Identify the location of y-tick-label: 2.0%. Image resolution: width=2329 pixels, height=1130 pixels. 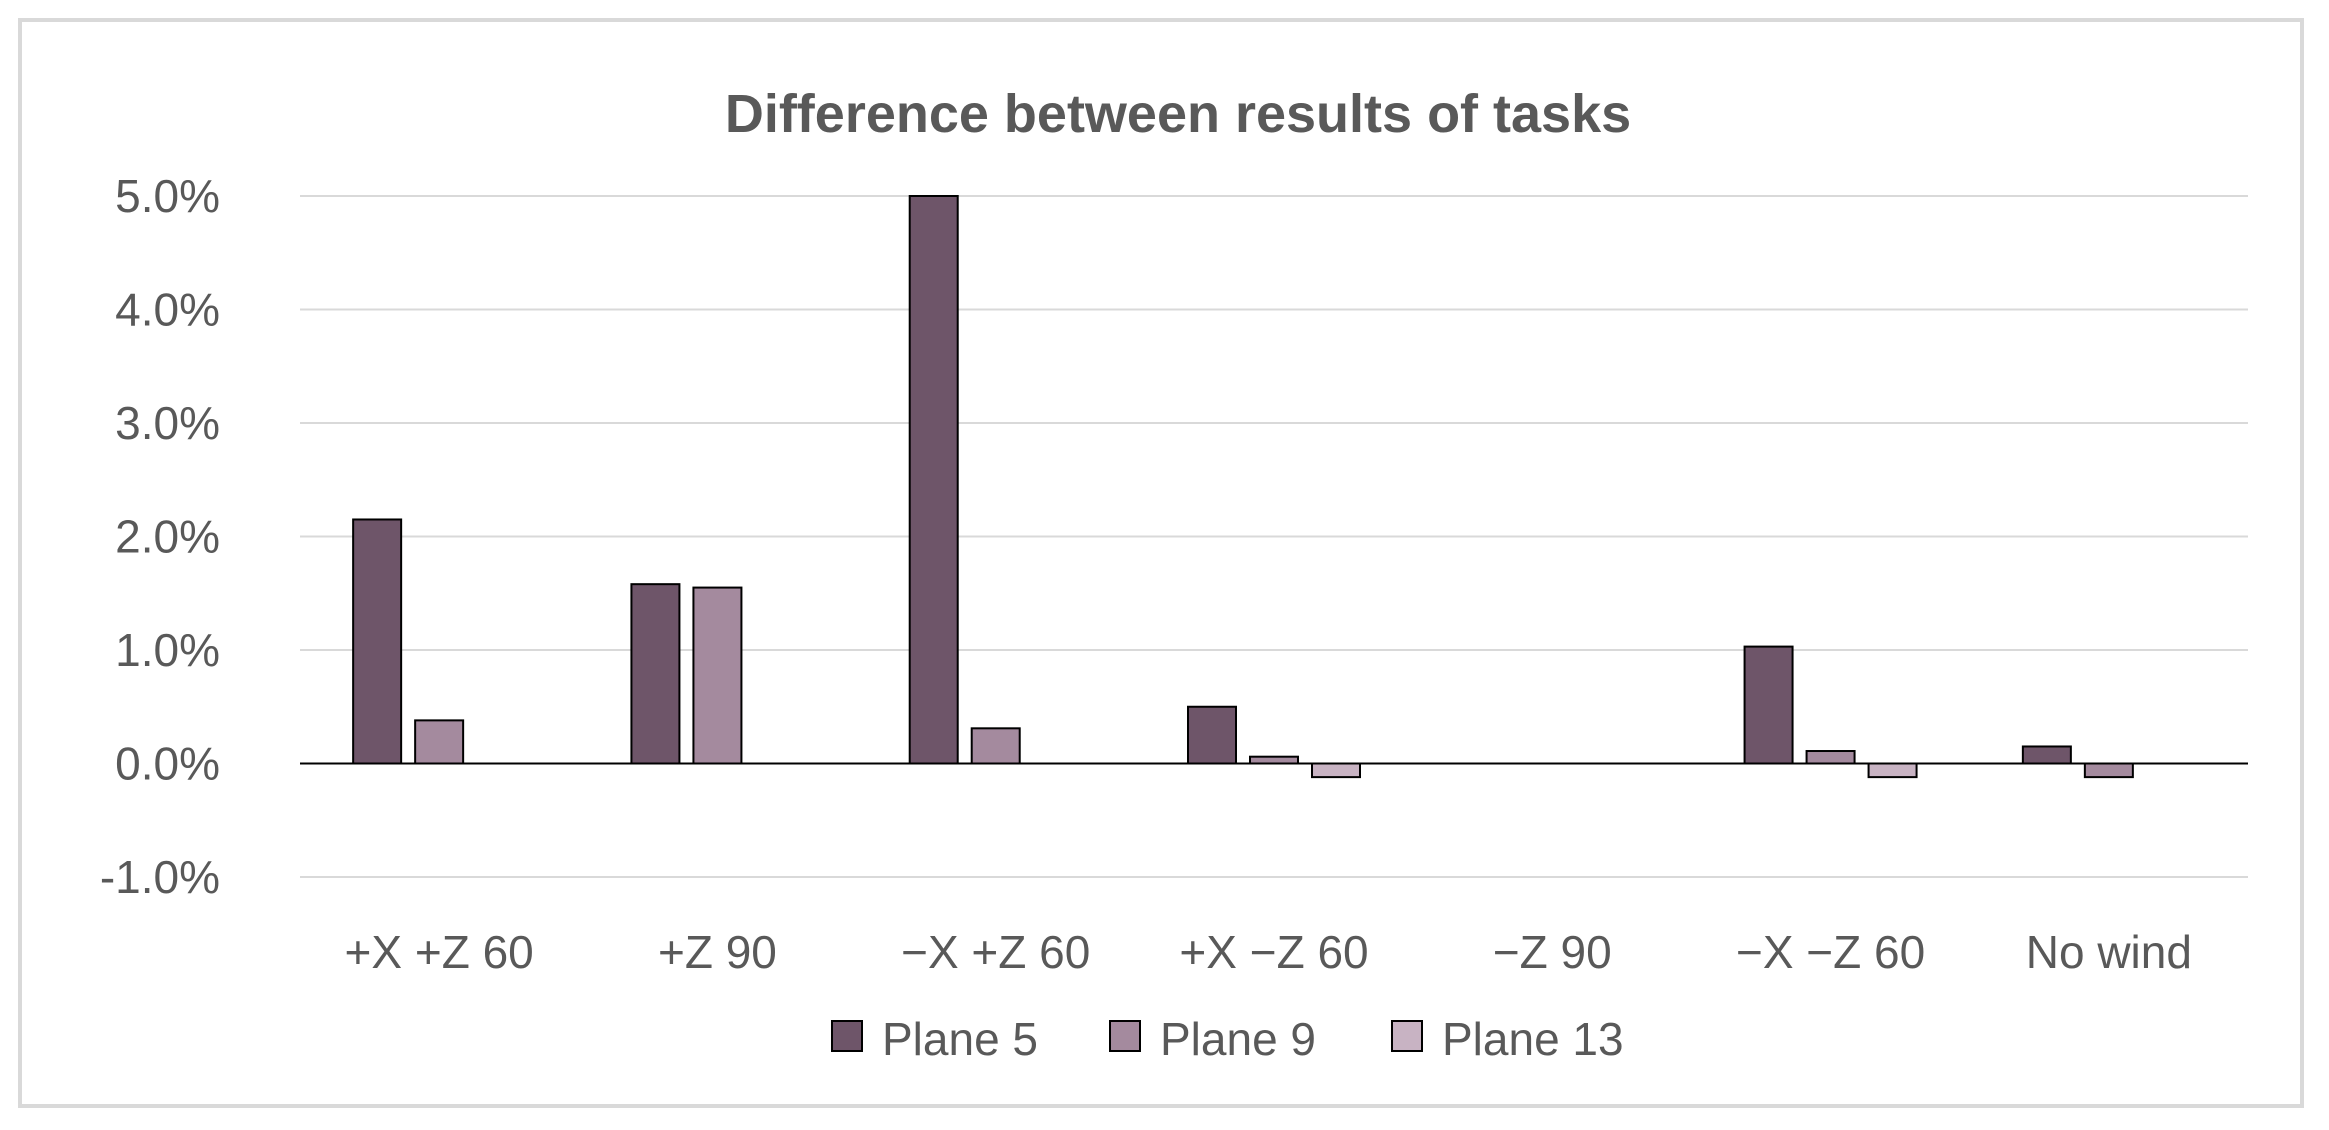
(167, 537).